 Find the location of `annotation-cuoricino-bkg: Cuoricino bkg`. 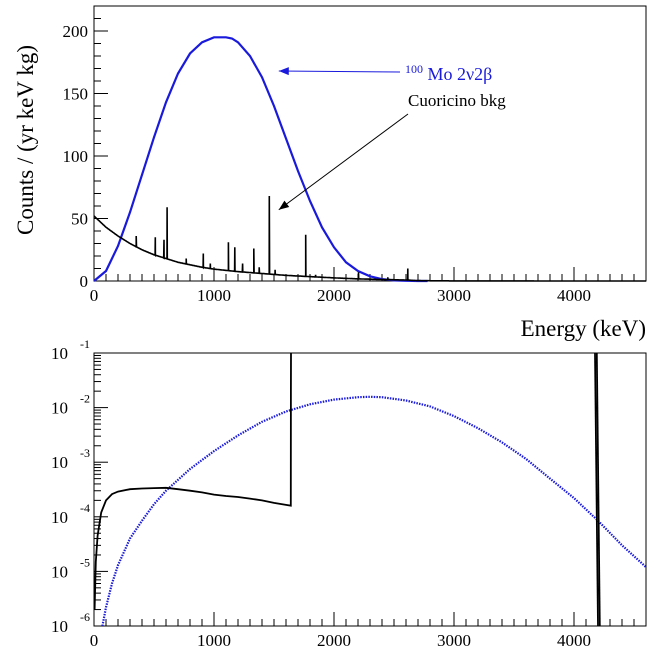

annotation-cuoricino-bkg: Cuoricino bkg is located at coordinates (392, 151).